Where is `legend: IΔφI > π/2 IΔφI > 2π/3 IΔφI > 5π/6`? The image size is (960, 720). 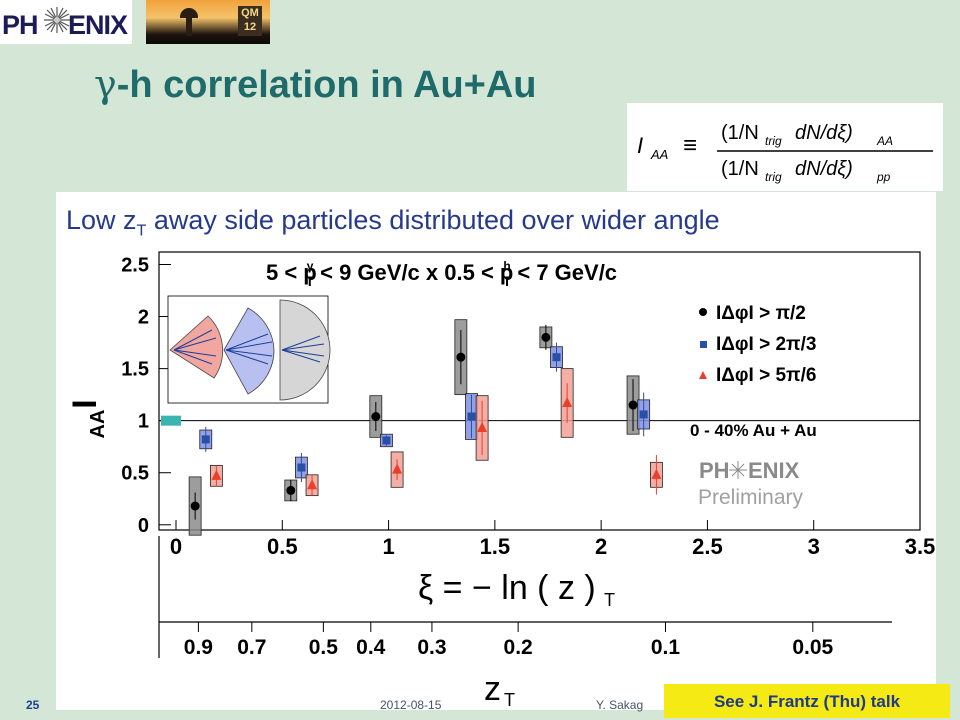 legend: IΔφI > π/2 IΔφI > 2π/3 IΔφI > 5π/6 is located at coordinates (757, 344).